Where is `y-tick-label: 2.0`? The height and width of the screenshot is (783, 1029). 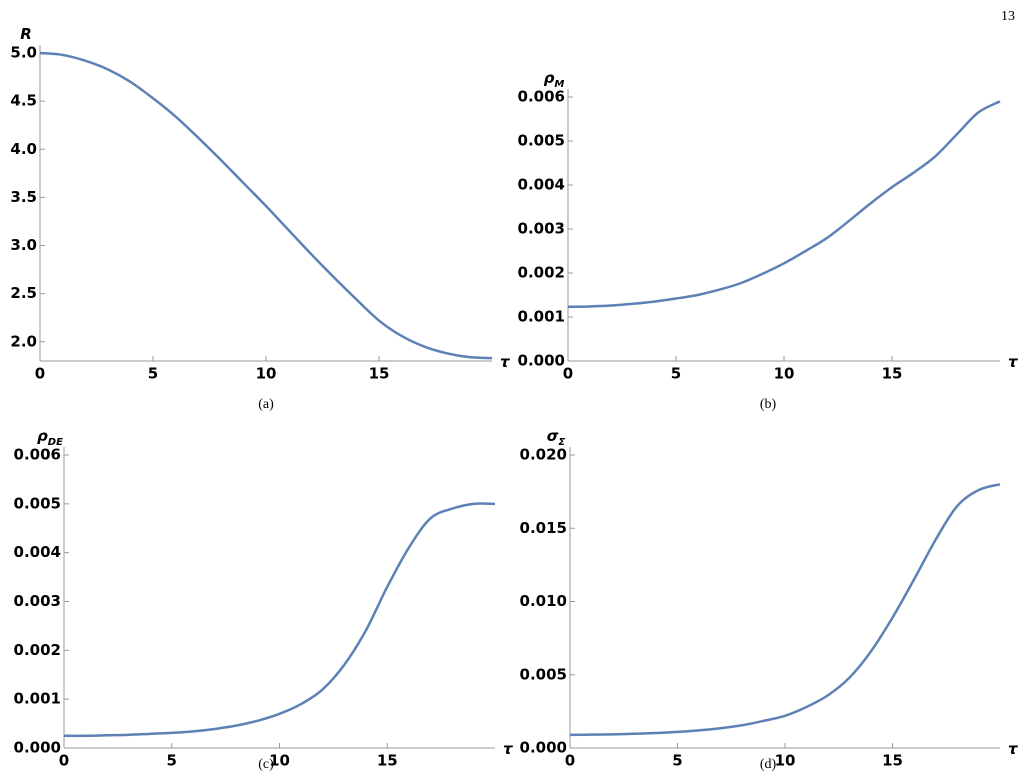 y-tick-label: 2.0 is located at coordinates (23, 341).